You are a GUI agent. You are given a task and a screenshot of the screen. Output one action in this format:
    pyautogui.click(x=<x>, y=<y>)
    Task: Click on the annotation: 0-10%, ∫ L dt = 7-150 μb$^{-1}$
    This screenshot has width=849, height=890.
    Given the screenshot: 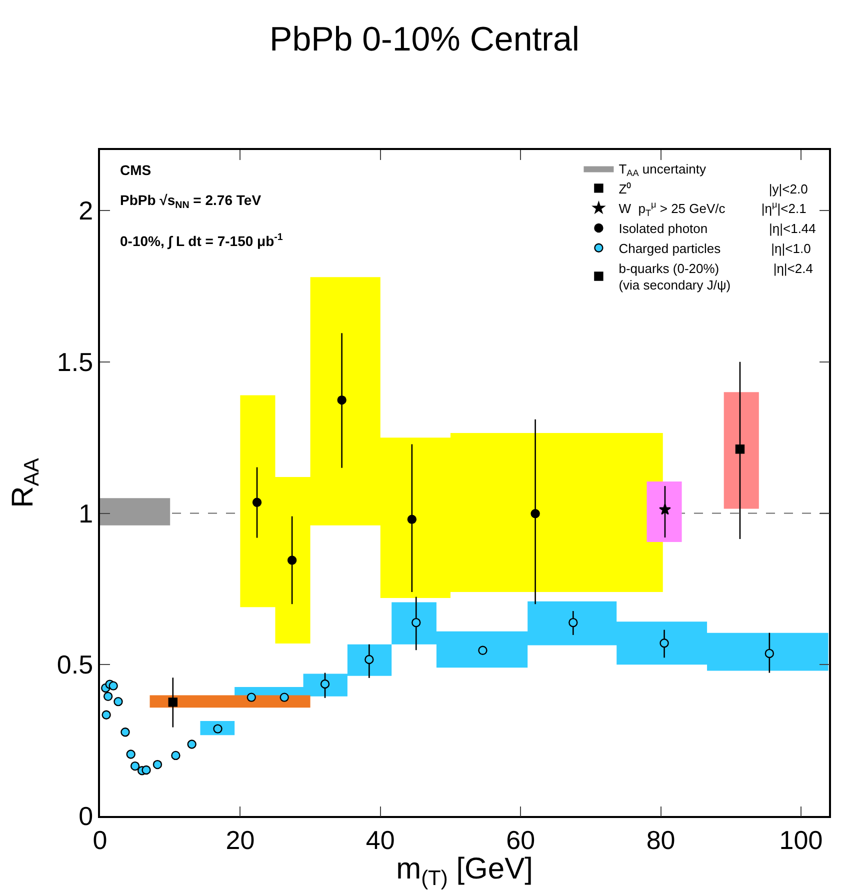 What is the action you would take?
    pyautogui.click(x=202, y=241)
    